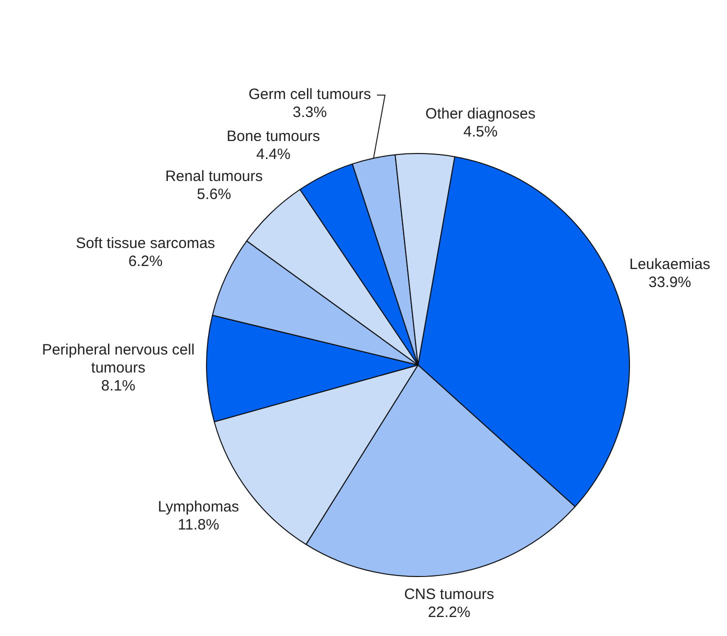 Image resolution: width=727 pixels, height=636 pixels. I want to click on data-label: 3.3%, so click(309, 112).